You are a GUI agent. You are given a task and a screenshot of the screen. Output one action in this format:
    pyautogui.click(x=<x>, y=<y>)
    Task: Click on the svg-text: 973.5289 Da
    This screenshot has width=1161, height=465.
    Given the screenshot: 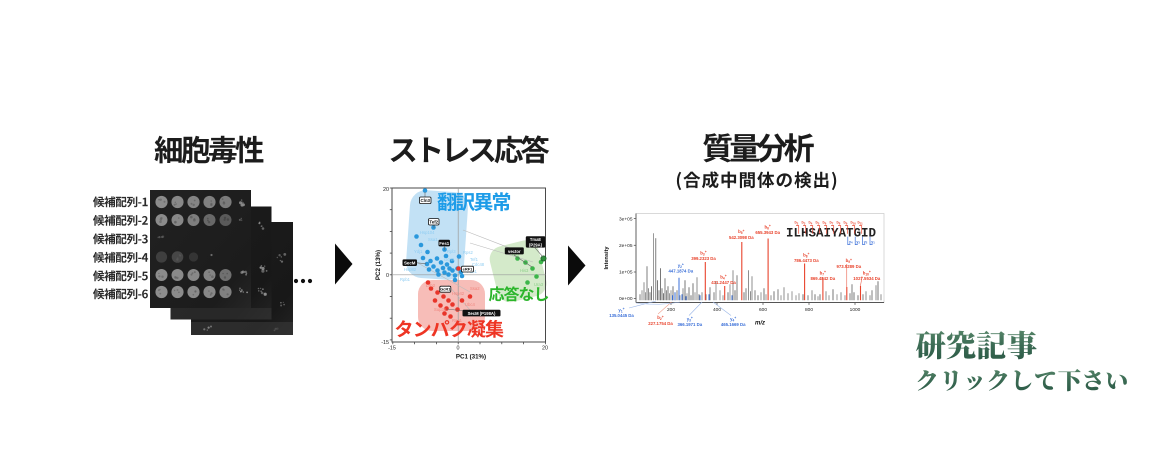 What is the action you would take?
    pyautogui.click(x=848, y=266)
    